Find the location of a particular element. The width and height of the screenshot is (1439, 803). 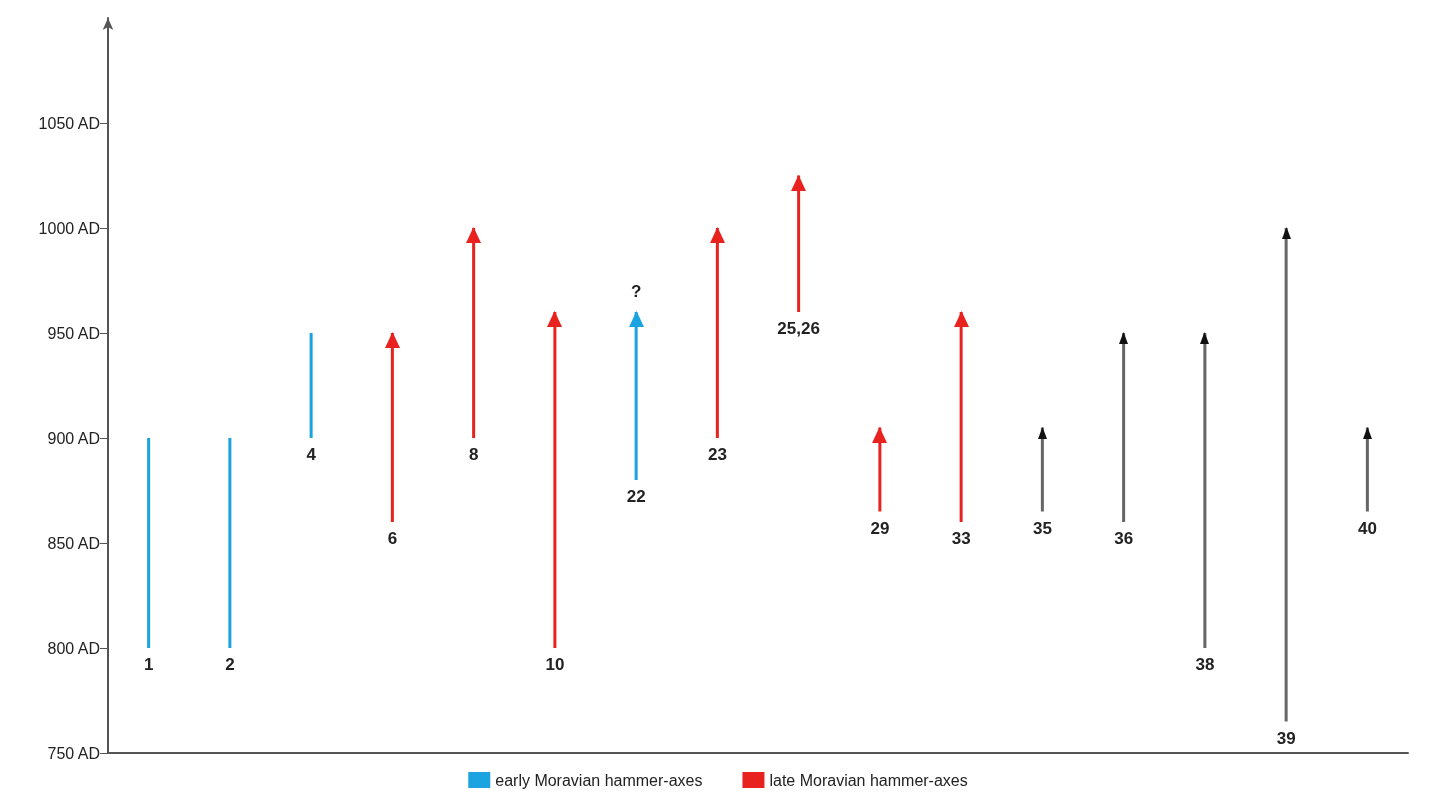

legend-label: late Moravian hammer-axes is located at coordinates (868, 780).